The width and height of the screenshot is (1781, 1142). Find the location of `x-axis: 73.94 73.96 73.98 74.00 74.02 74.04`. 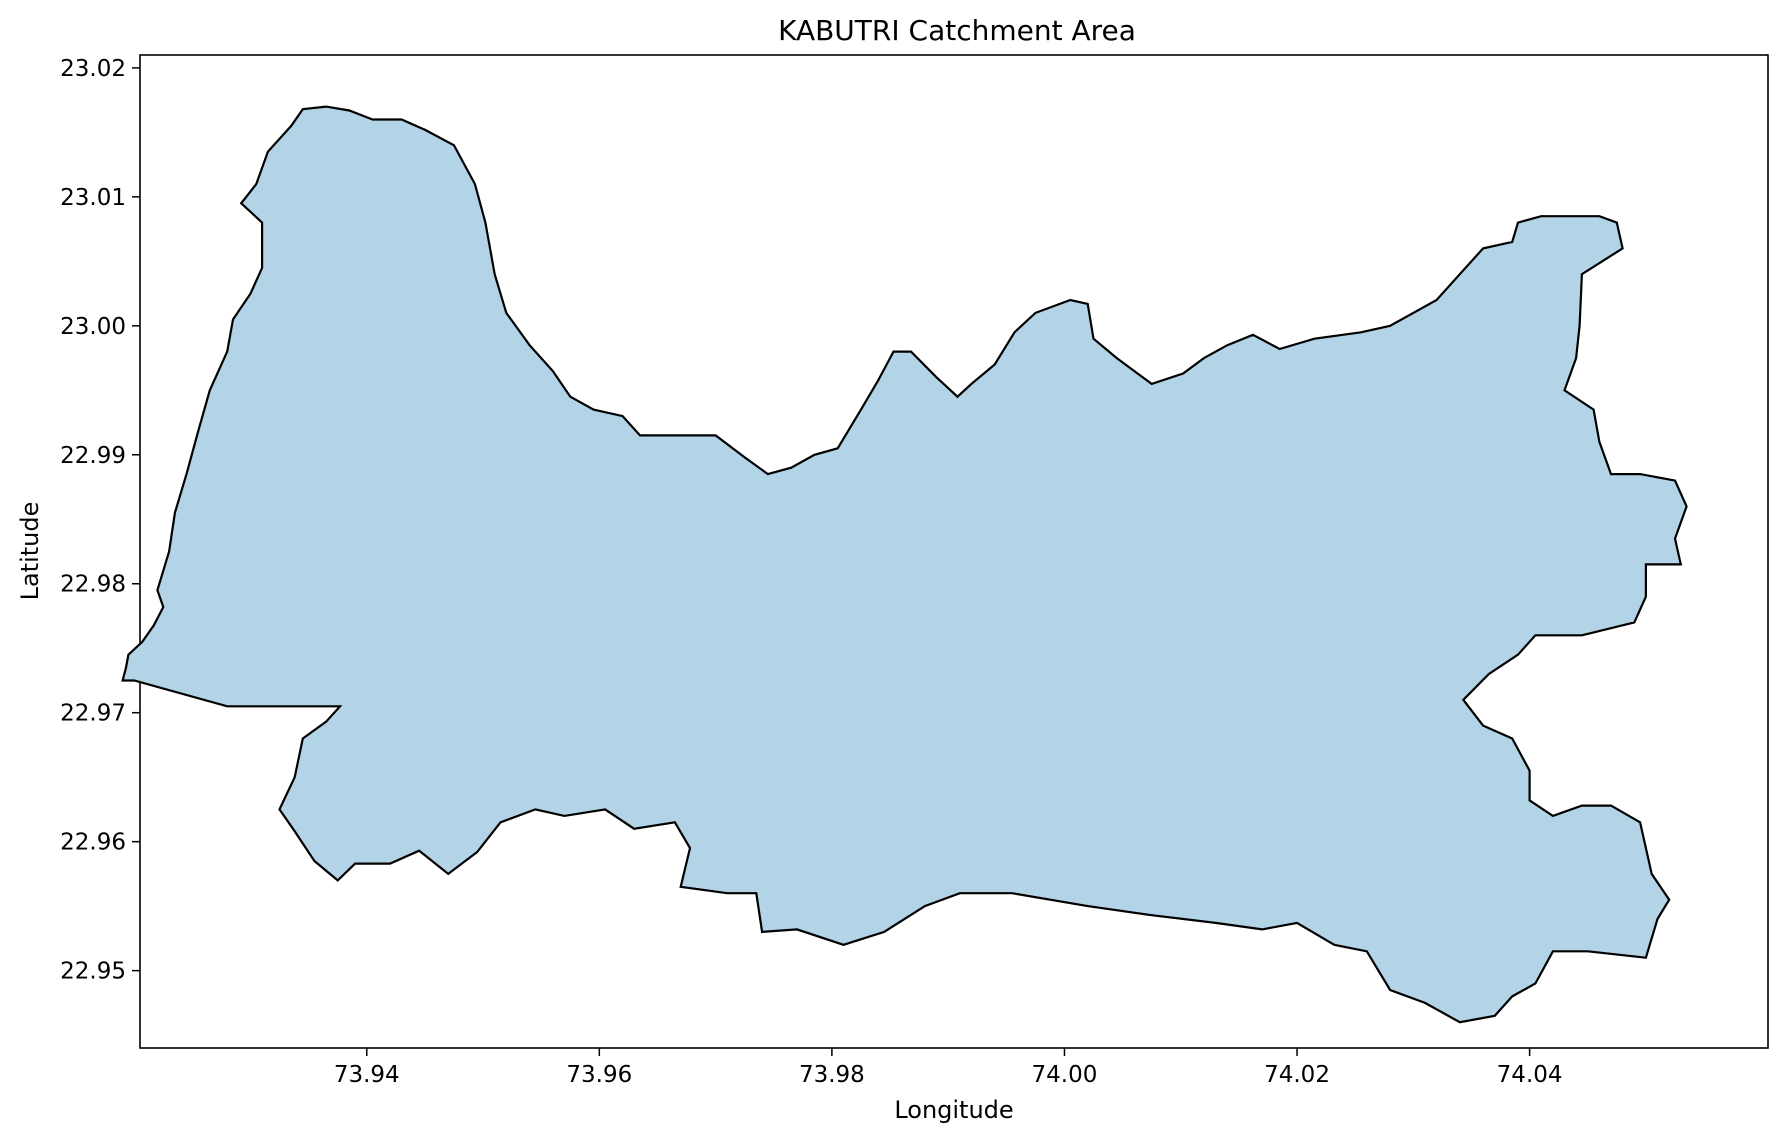

x-axis: 73.94 73.96 73.98 74.00 74.02 74.04 is located at coordinates (948, 1068).